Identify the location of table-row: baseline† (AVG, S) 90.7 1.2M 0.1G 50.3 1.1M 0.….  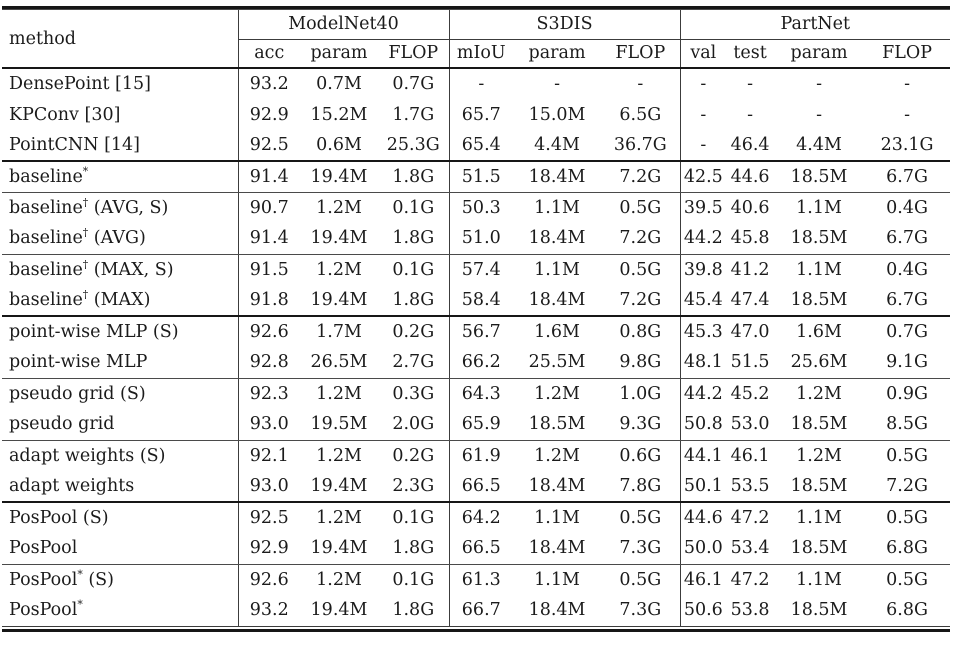
(476, 207).